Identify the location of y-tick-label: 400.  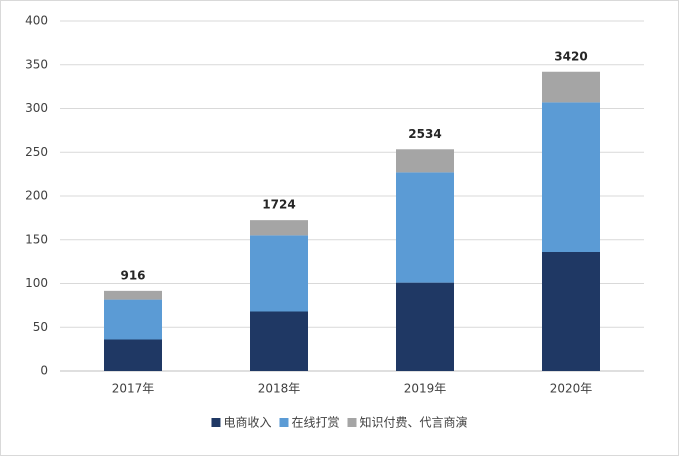
(36, 21).